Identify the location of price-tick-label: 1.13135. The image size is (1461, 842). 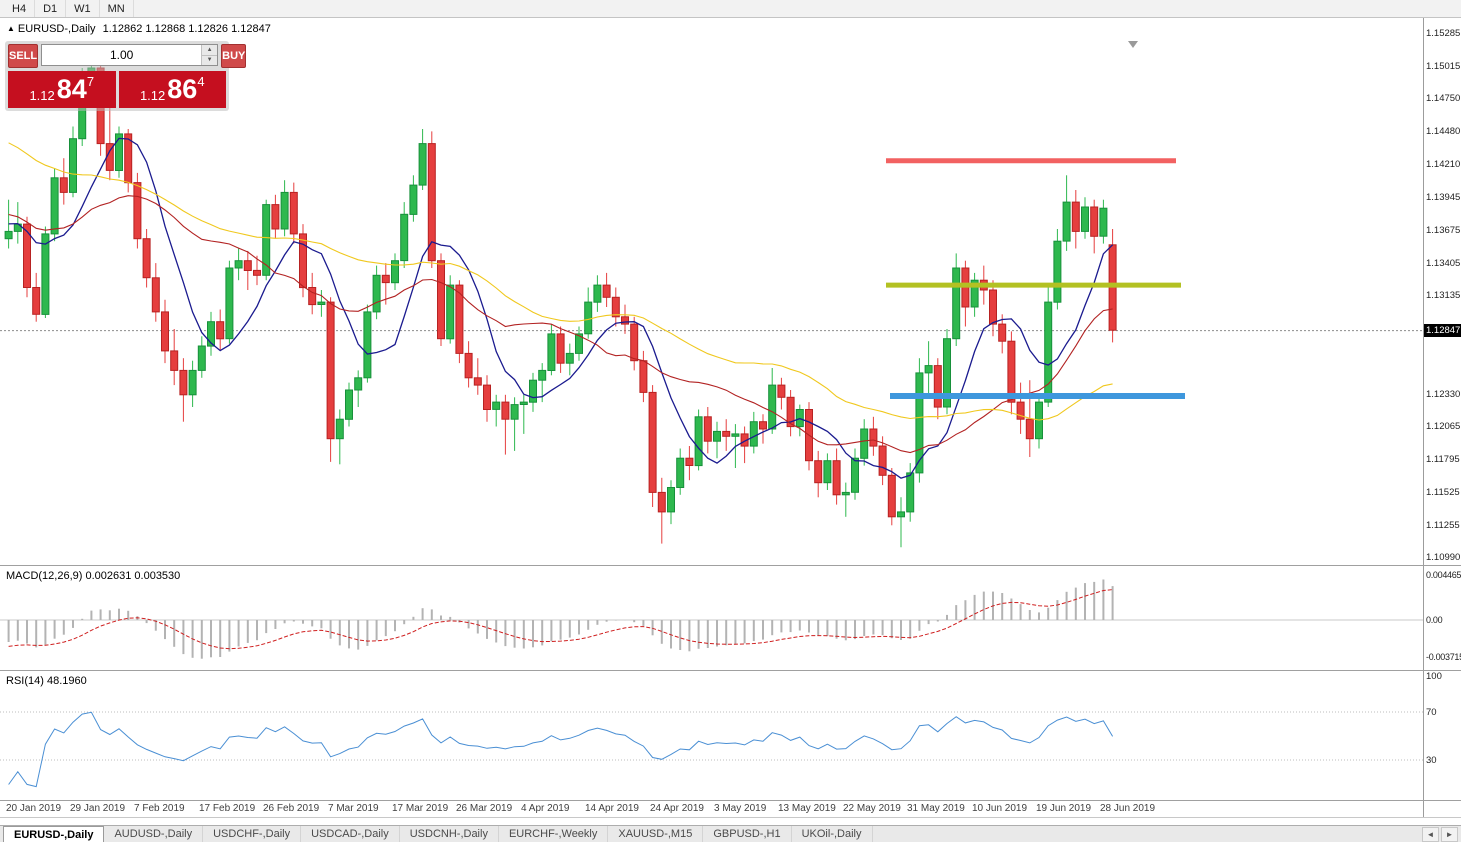
(1443, 295).